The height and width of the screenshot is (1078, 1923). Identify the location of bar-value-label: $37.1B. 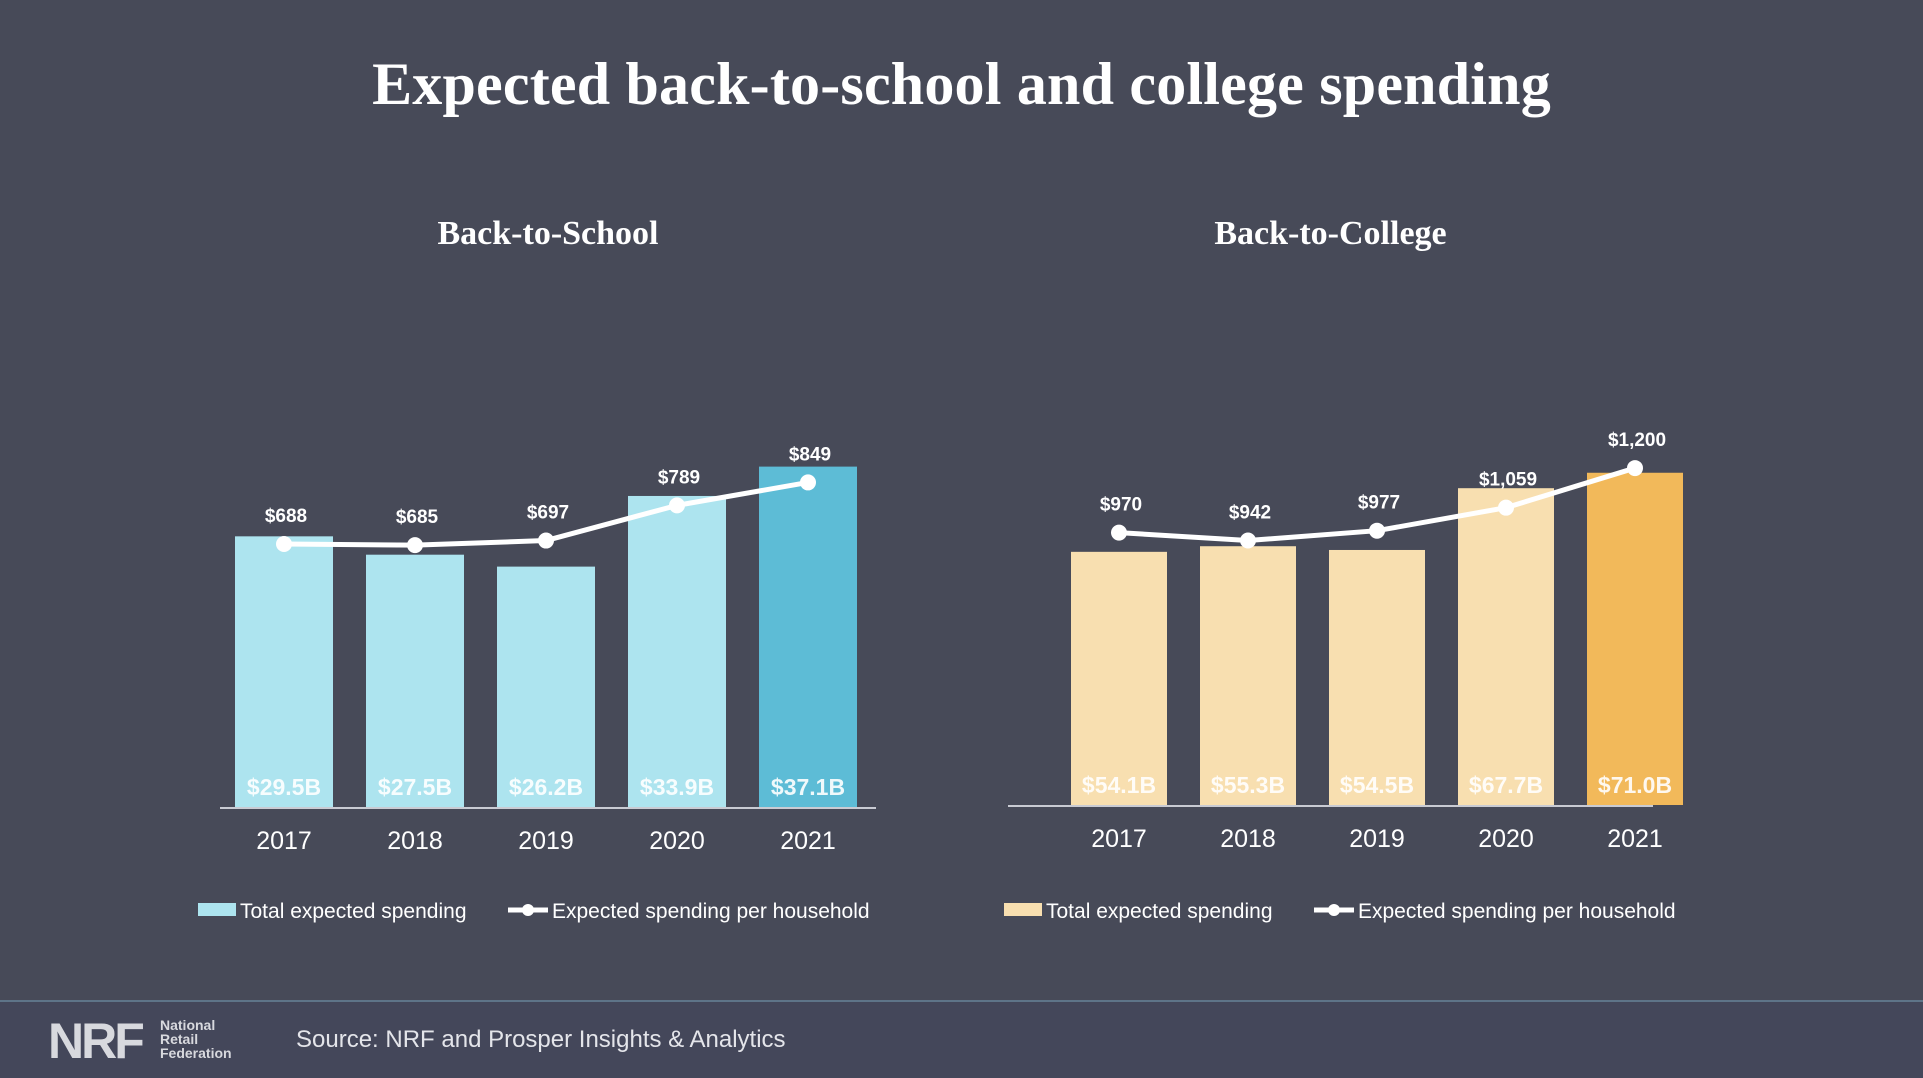
(808, 787).